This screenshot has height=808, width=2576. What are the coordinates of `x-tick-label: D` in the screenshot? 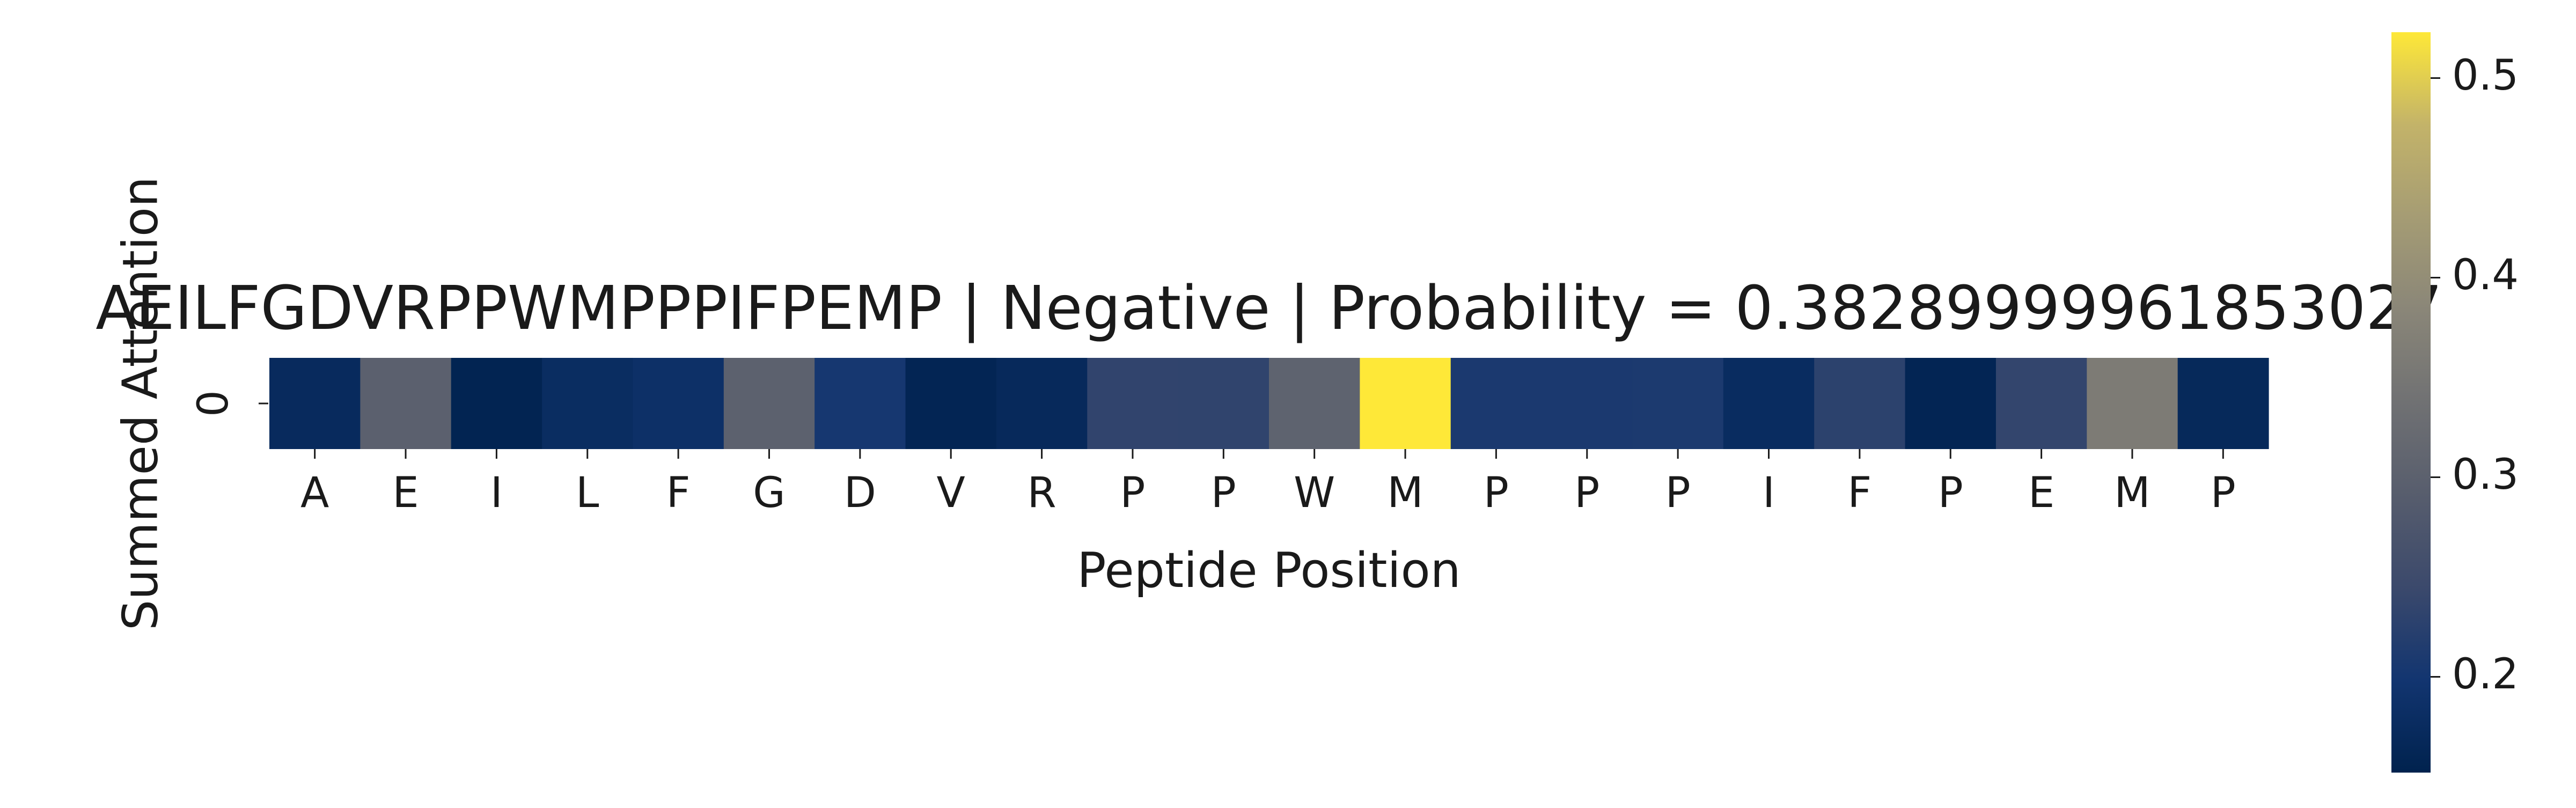 It's located at (860, 493).